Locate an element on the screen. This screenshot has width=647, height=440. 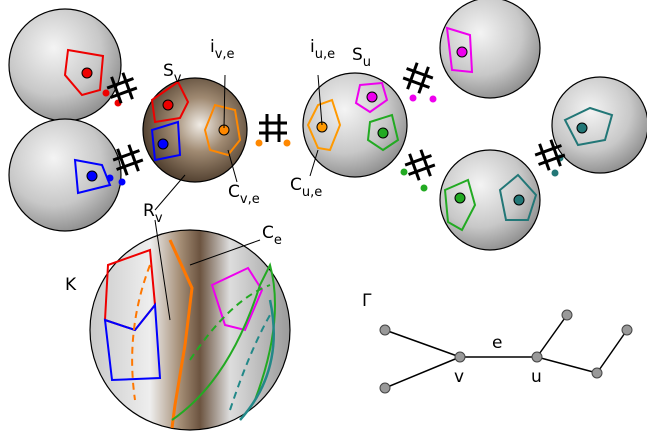
label-main: R is located at coordinates (149, 211).